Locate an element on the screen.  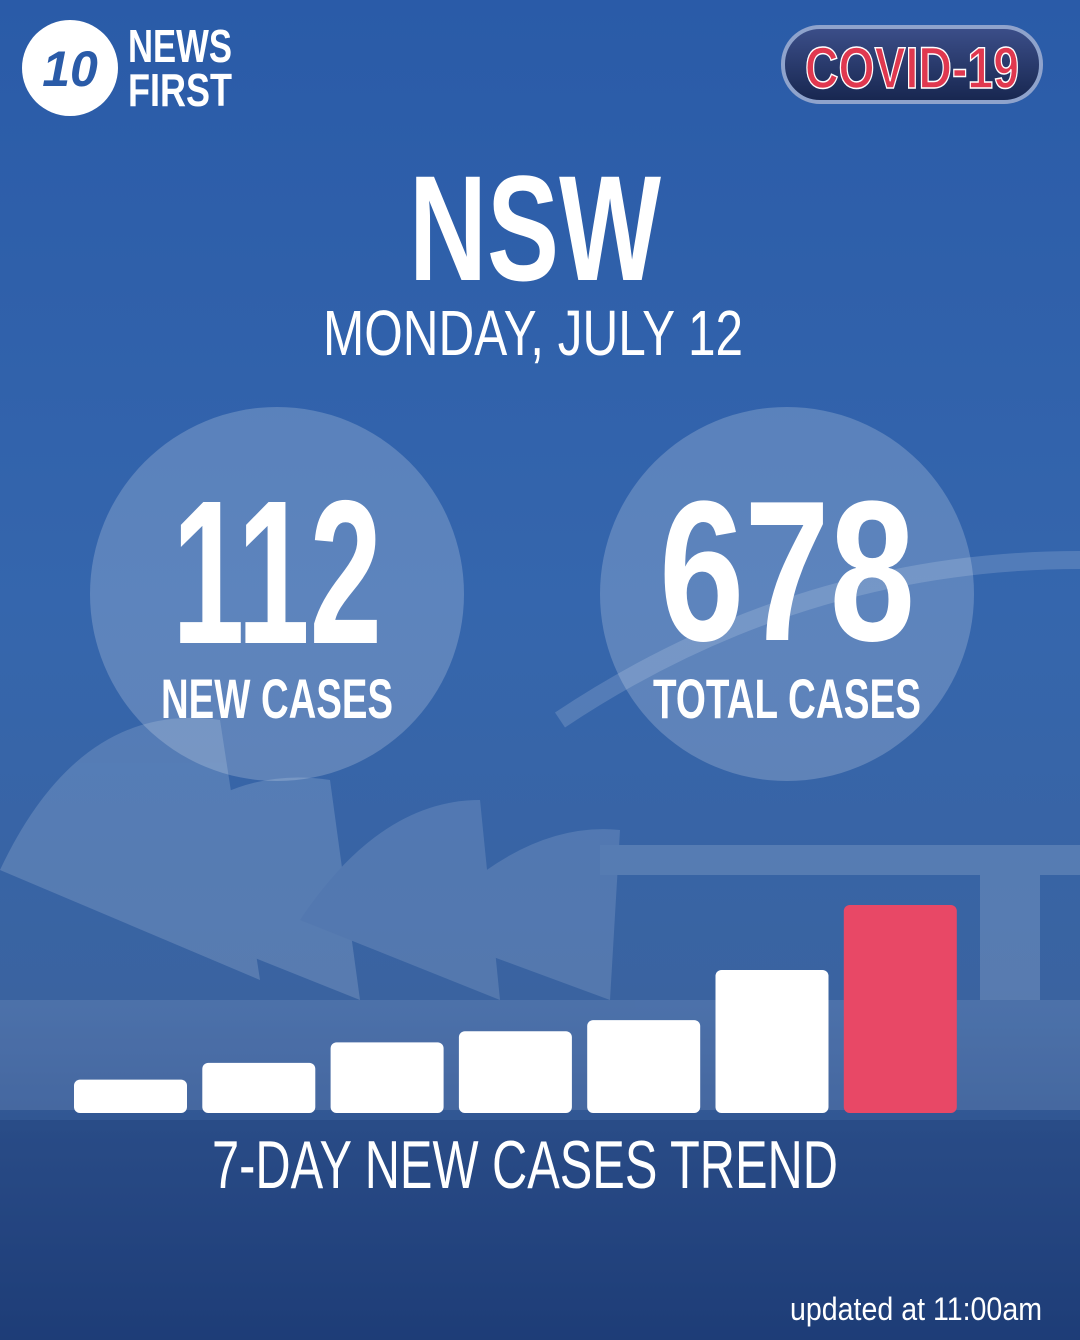
stat-label: NEW CASES is located at coordinates (277, 698).